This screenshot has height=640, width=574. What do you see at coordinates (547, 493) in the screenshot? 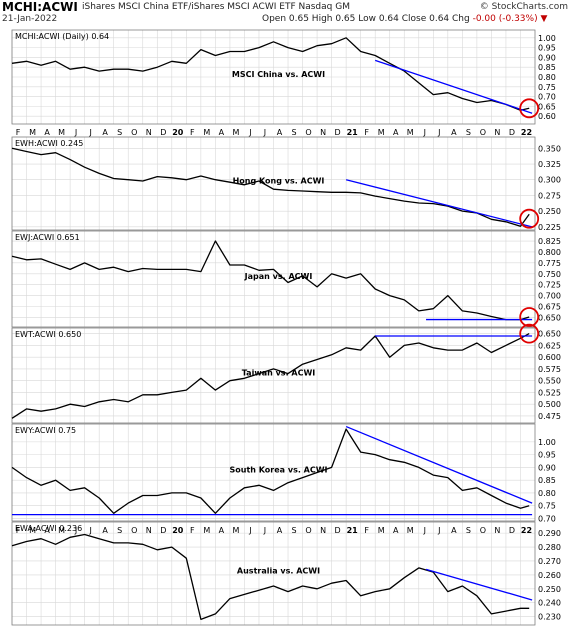
I see `y-tick-label: 0.80` at bounding box center [547, 493].